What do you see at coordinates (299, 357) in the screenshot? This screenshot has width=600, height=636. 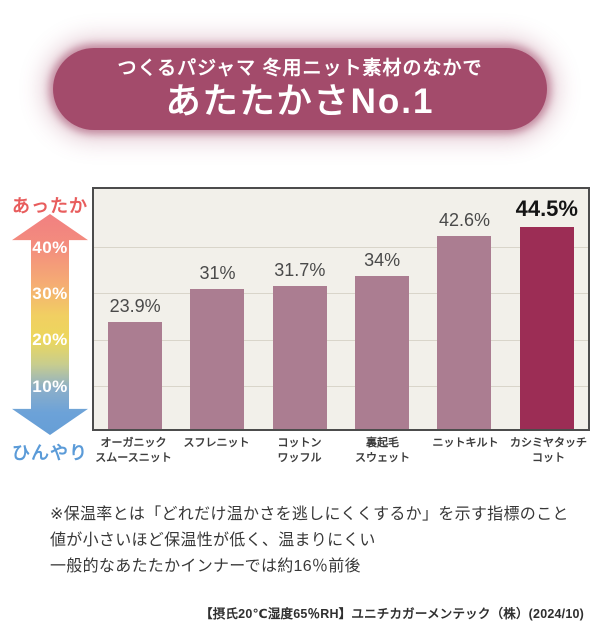 I see `bar-cotton-waffle` at bounding box center [299, 357].